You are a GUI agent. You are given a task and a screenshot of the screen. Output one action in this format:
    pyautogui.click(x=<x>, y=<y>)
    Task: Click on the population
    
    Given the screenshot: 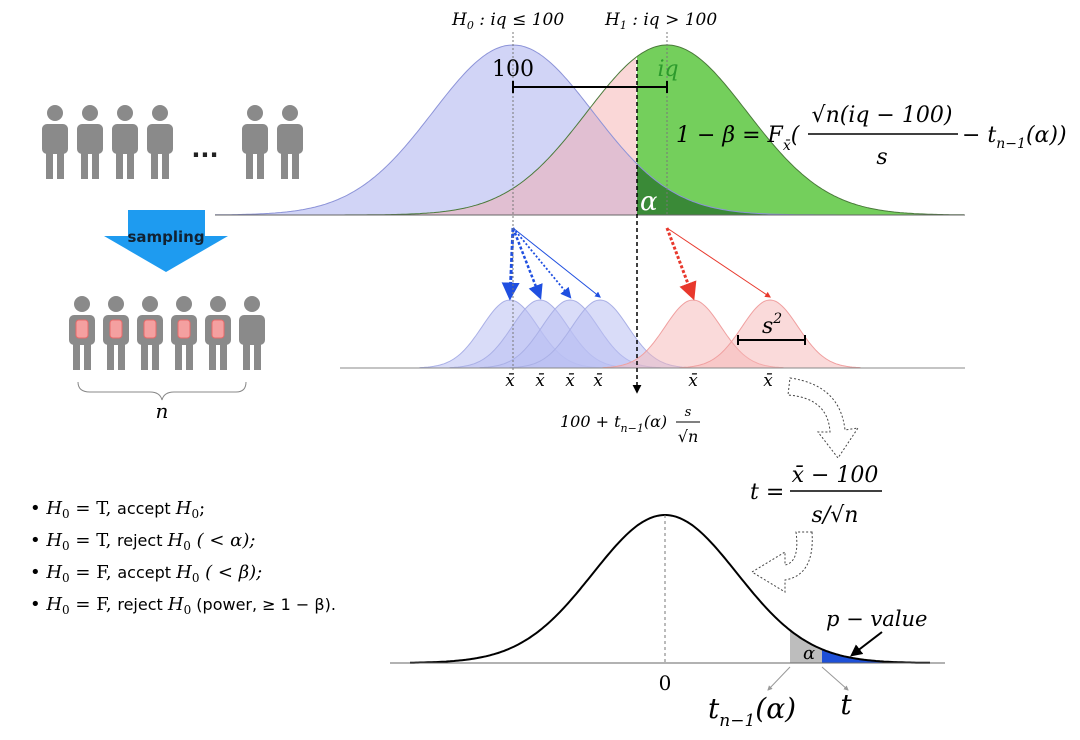 What is the action you would take?
    pyautogui.click(x=172, y=237)
    